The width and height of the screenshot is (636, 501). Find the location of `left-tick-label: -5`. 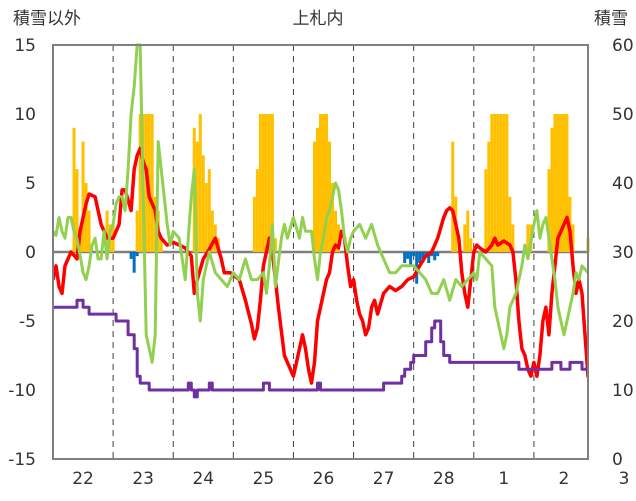

left-tick-label: -5 is located at coordinates (27, 322).